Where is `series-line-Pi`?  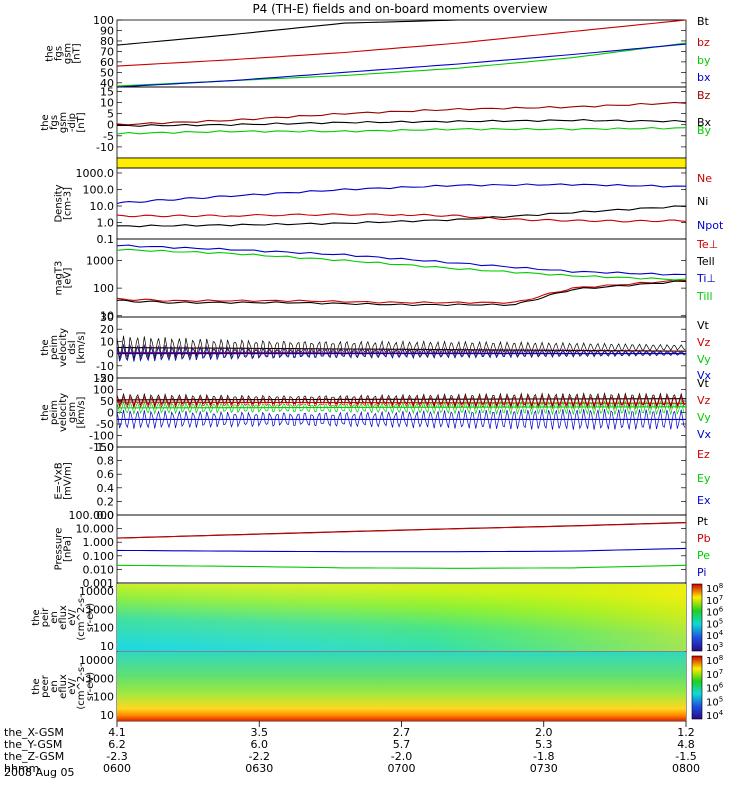
series-line-Pi is located at coordinates (401, 550).